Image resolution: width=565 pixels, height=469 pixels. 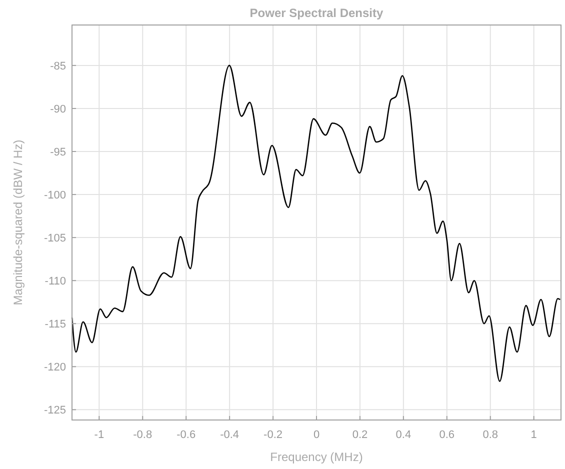 What do you see at coordinates (360, 435) in the screenshot?
I see `x-tick-label: 0.2` at bounding box center [360, 435].